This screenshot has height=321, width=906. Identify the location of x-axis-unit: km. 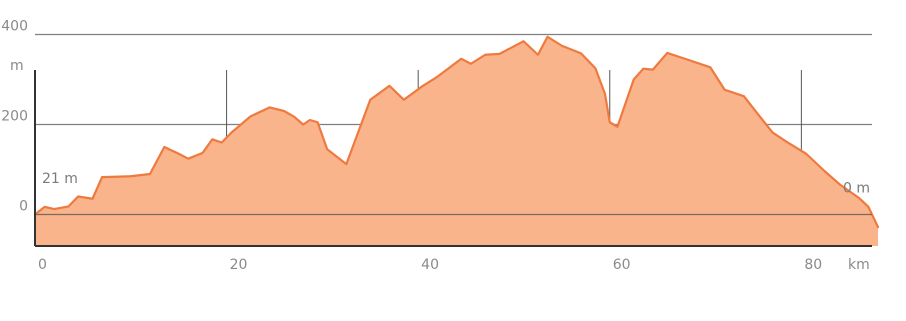
(859, 265).